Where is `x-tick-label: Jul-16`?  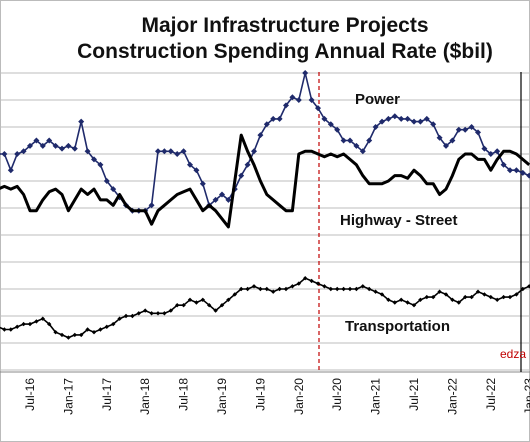 x-tick-label: Jul-16 is located at coordinates (30, 394).